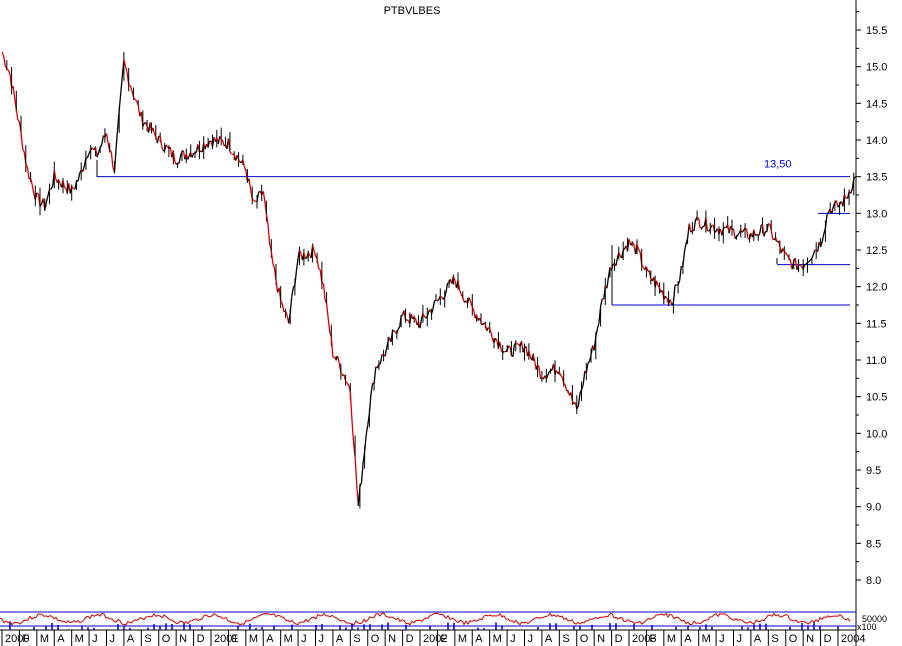  Describe the element at coordinates (619, 639) in the screenshot. I see `x-tick-label: D` at that location.